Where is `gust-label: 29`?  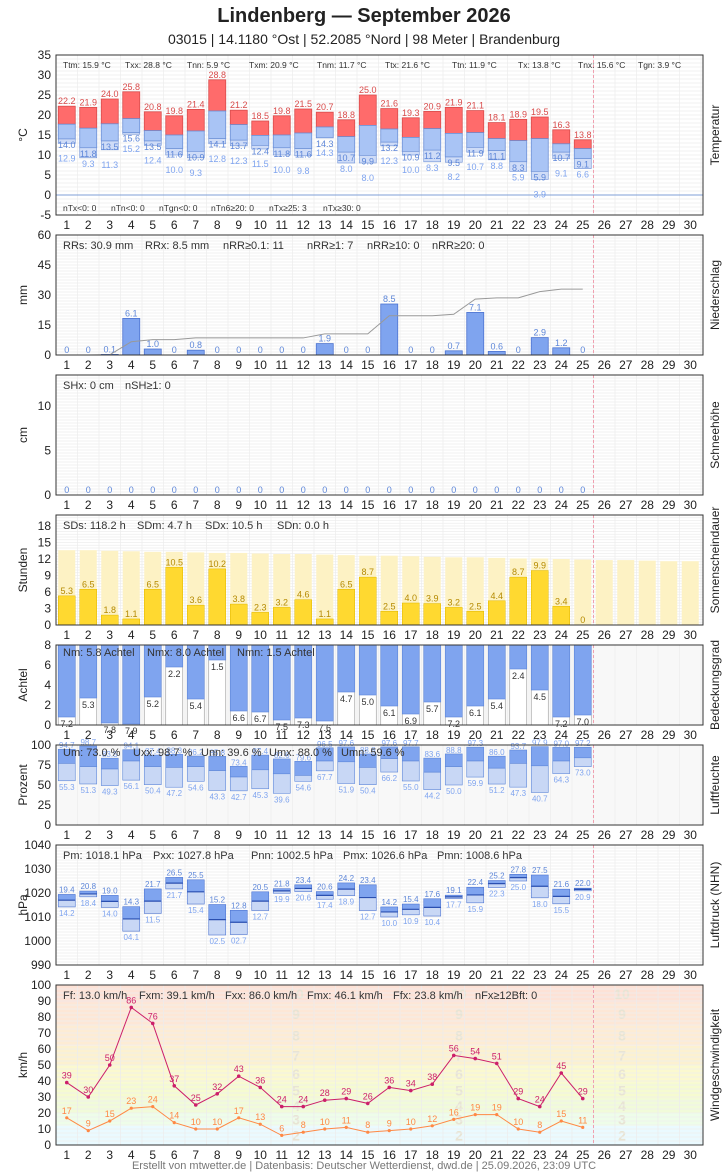
gust-label: 29 is located at coordinates (583, 1092).